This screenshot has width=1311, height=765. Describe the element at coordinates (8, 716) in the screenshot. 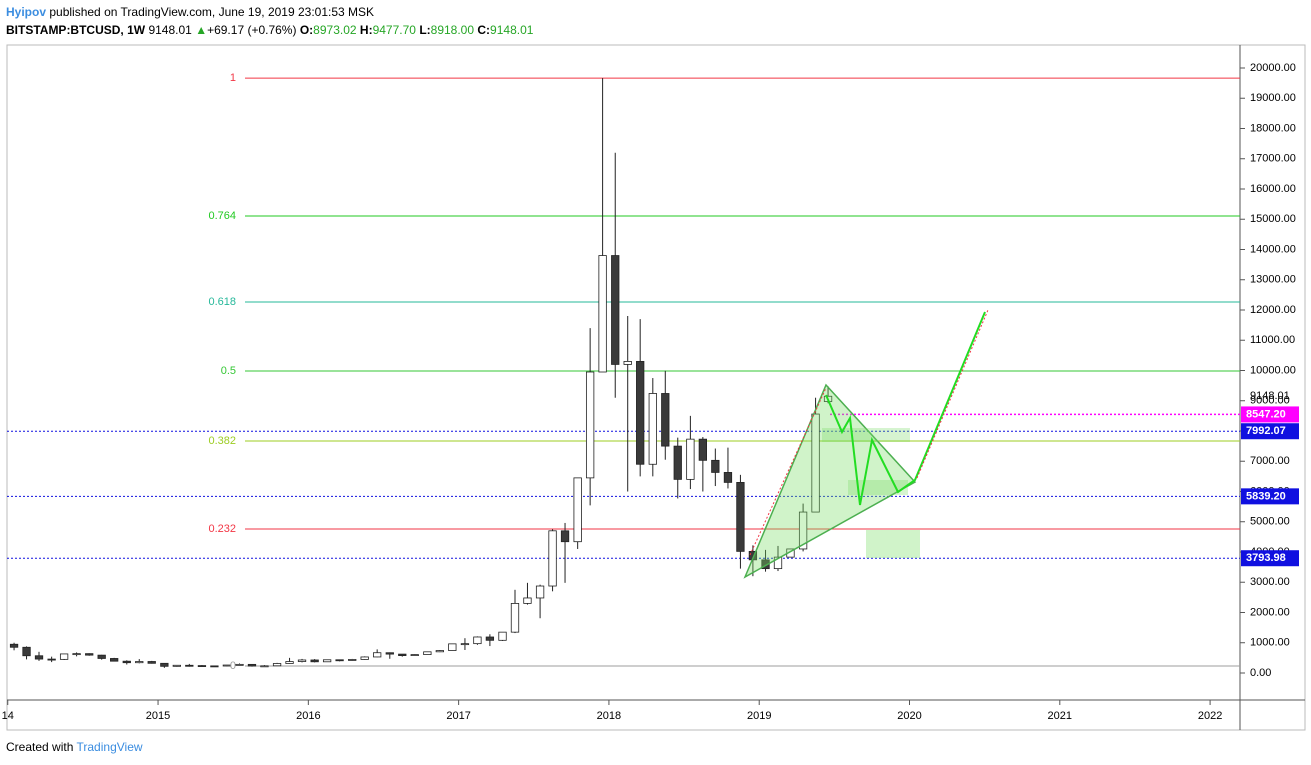

I see `x-tick-label: 14` at that location.